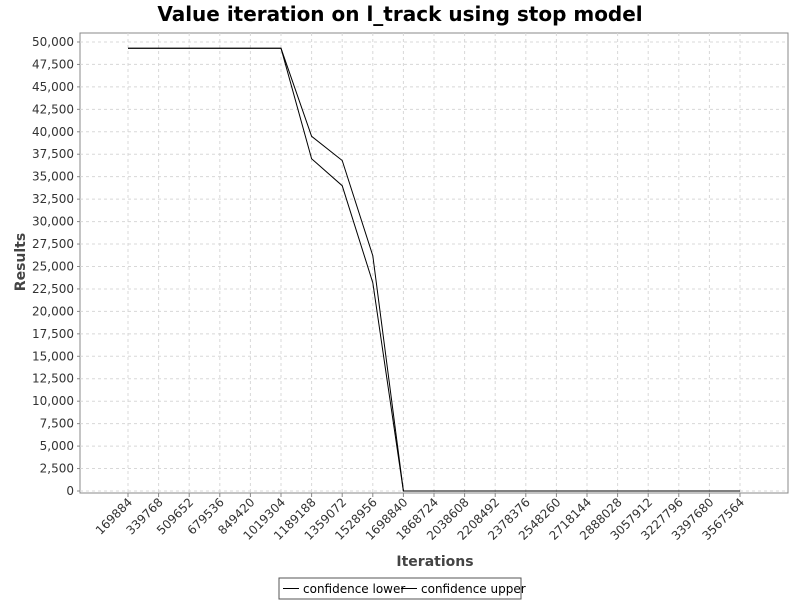 The width and height of the screenshot is (800, 600). I want to click on y-axis-label: Results, so click(21, 262).